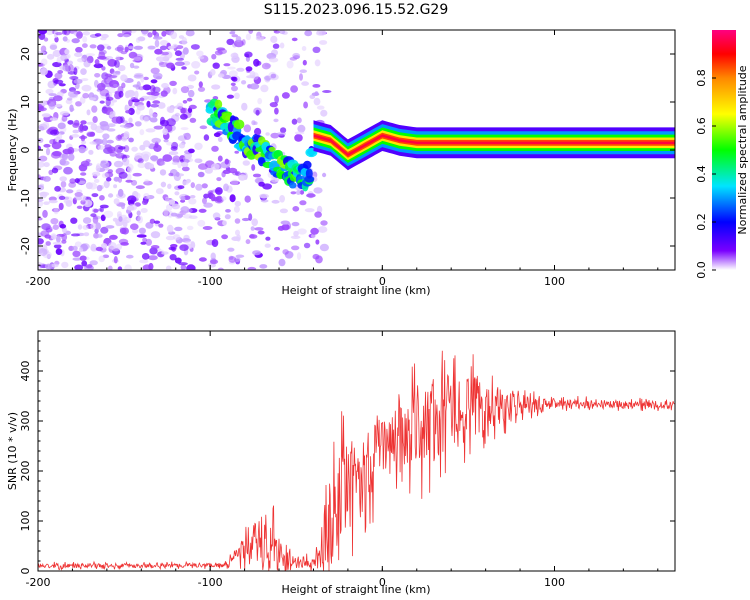 This screenshot has width=750, height=600. I want to click on snr-y-axis-label: SNR (10 * v/v), so click(12, 451).